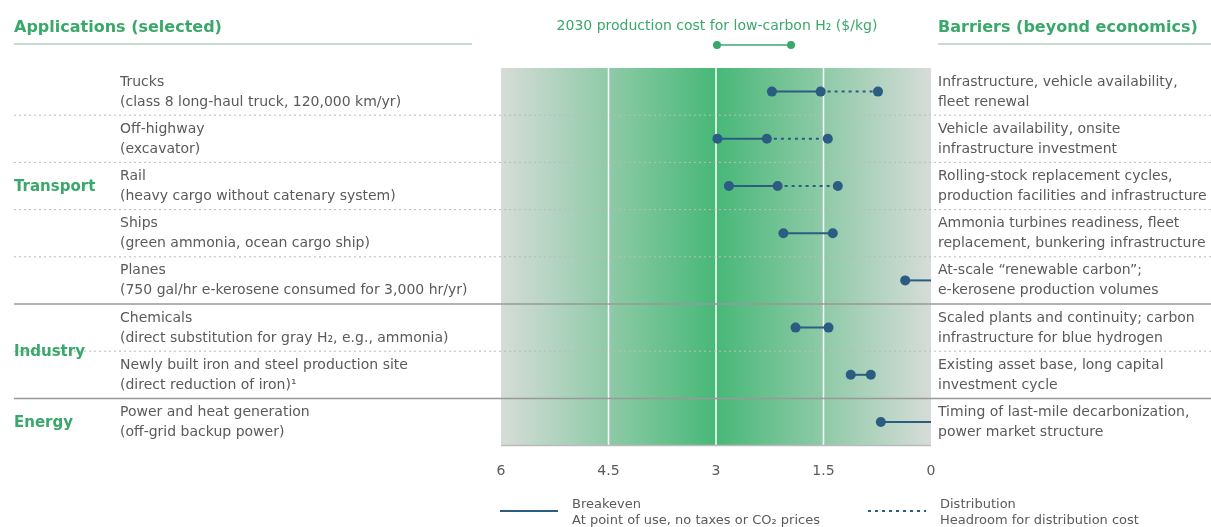  I want to click on text: Barriers (beyond economics), so click(1068, 26).